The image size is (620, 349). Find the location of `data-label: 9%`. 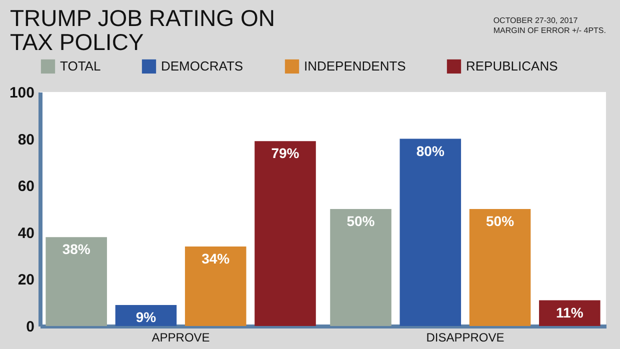

data-label: 9% is located at coordinates (146, 316).